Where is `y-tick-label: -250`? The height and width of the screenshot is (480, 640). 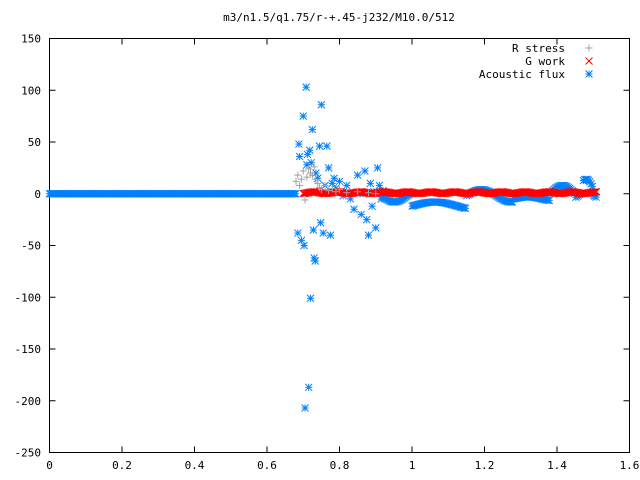 y-tick-label: -250 is located at coordinates (28, 453).